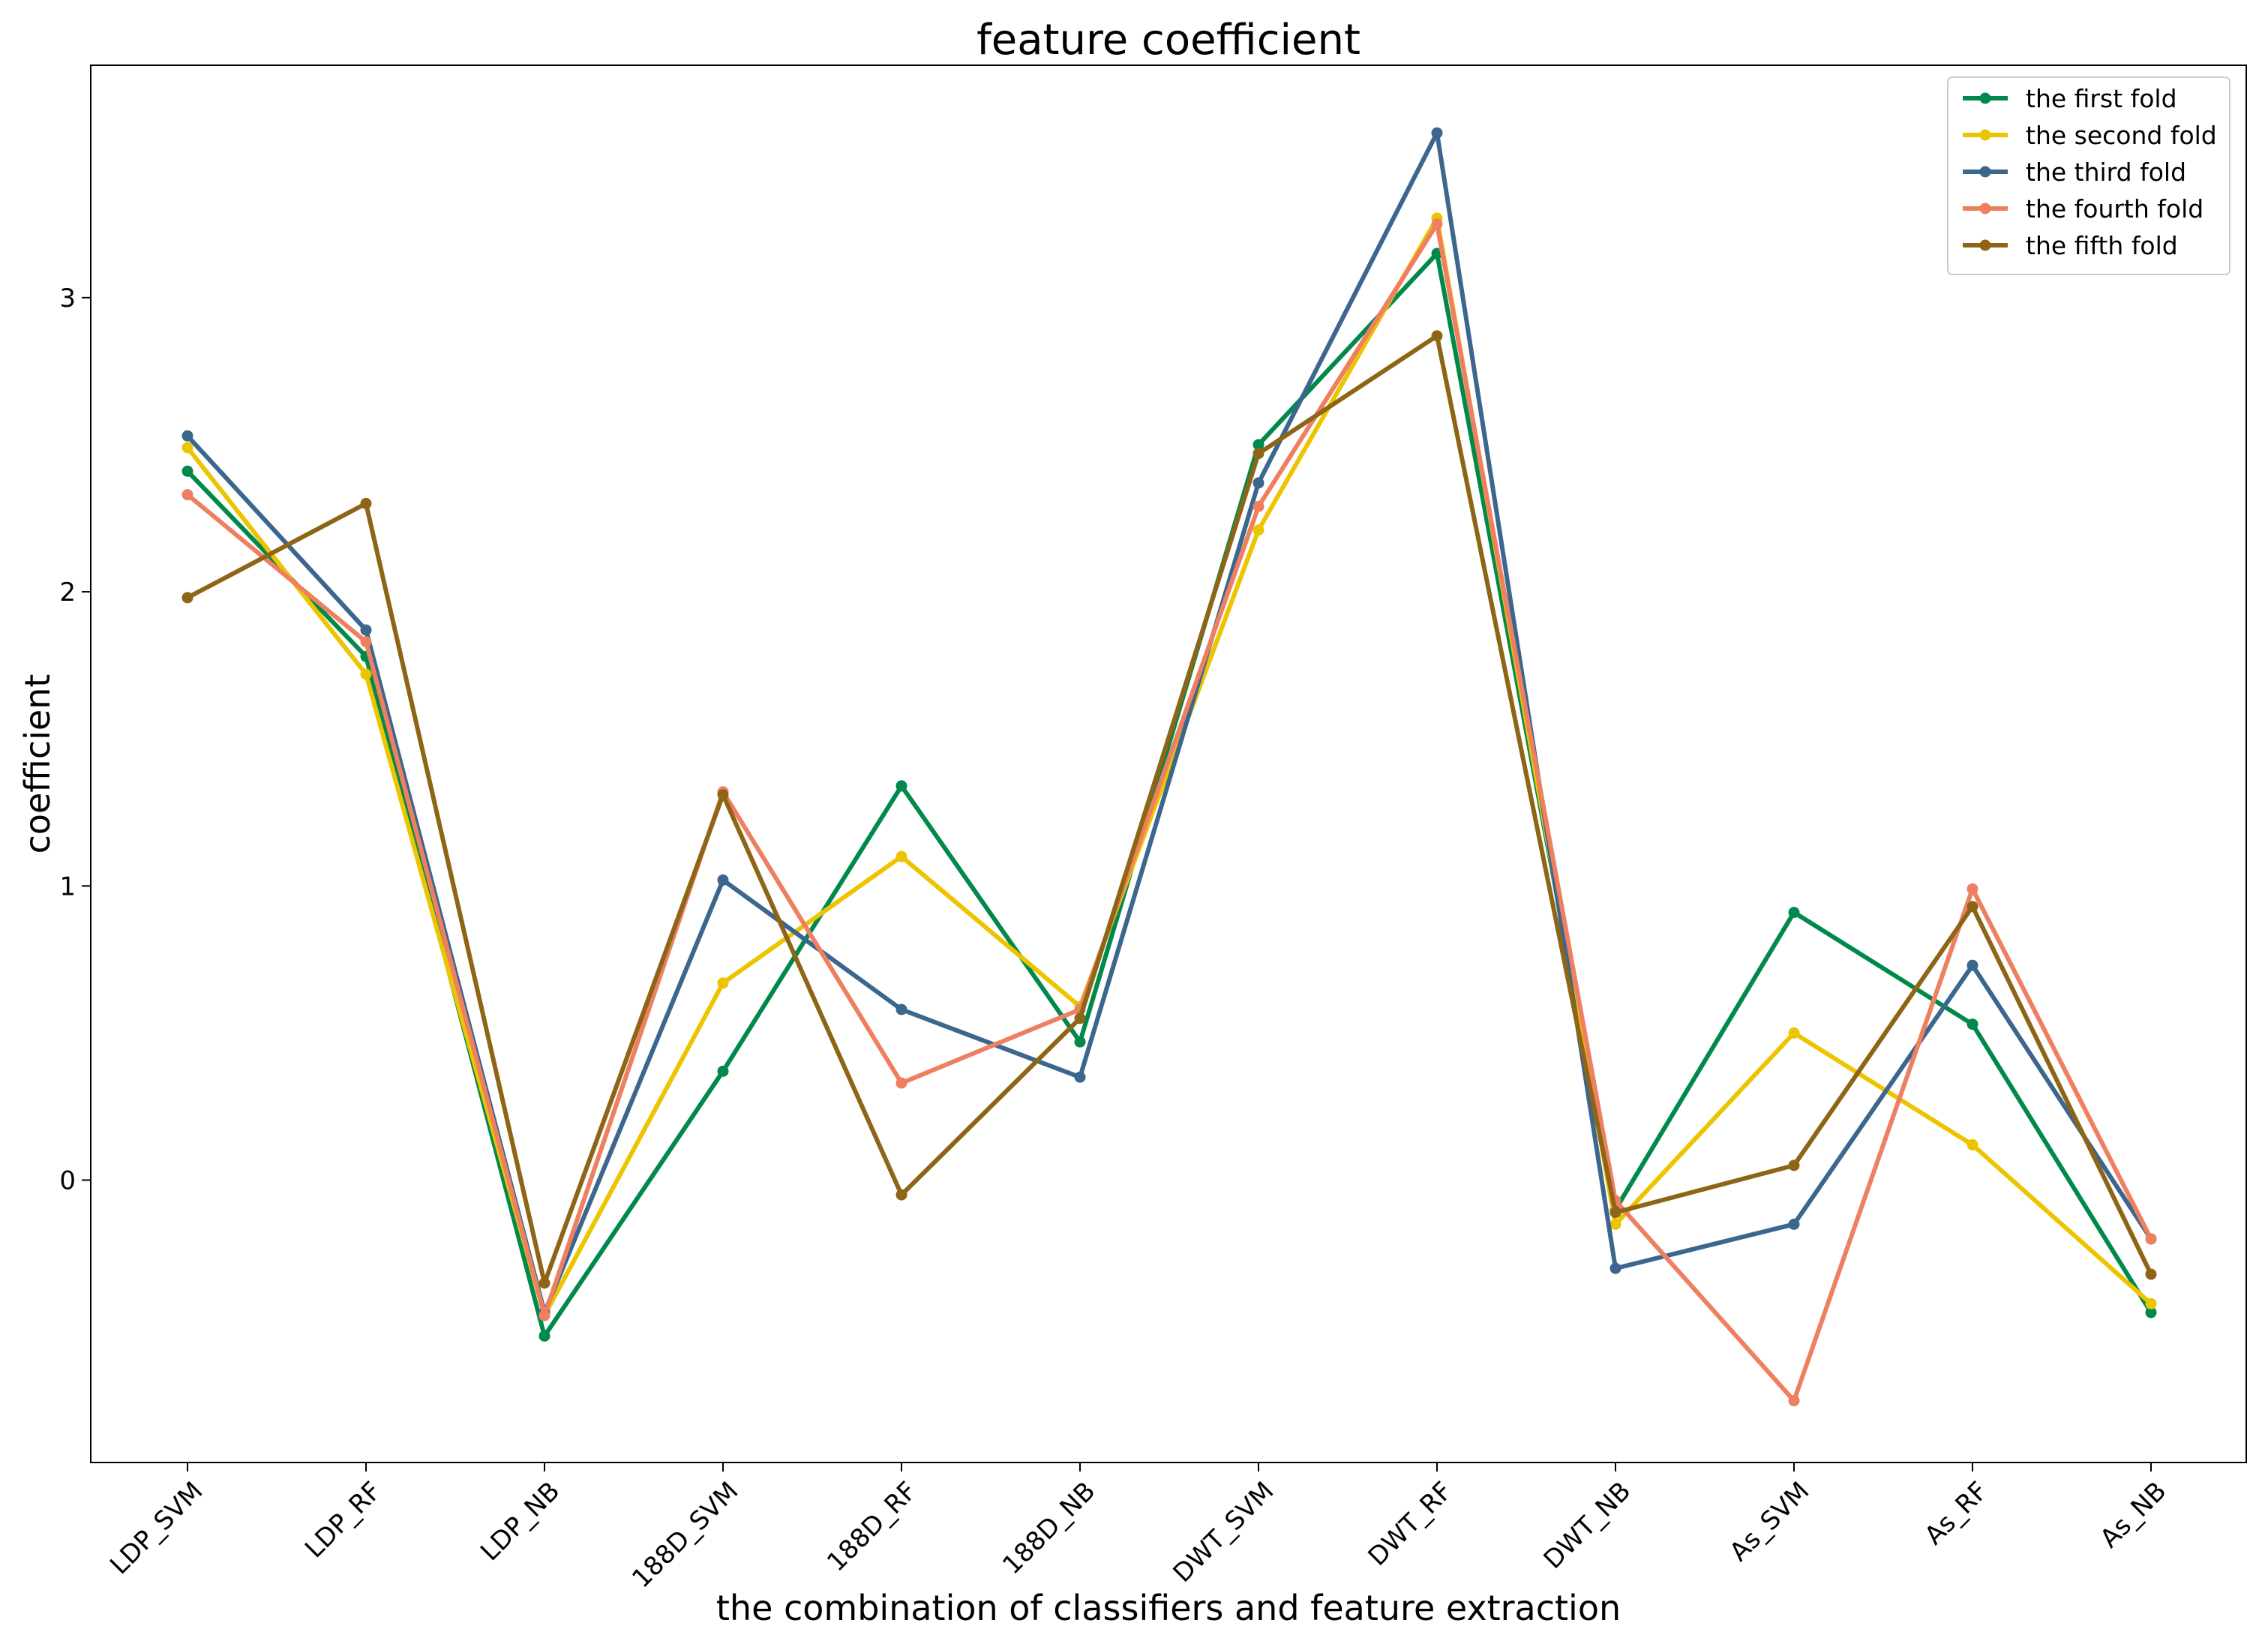 The width and height of the screenshot is (2268, 1638). I want to click on chart-title: feature coefficient, so click(1168, 40).